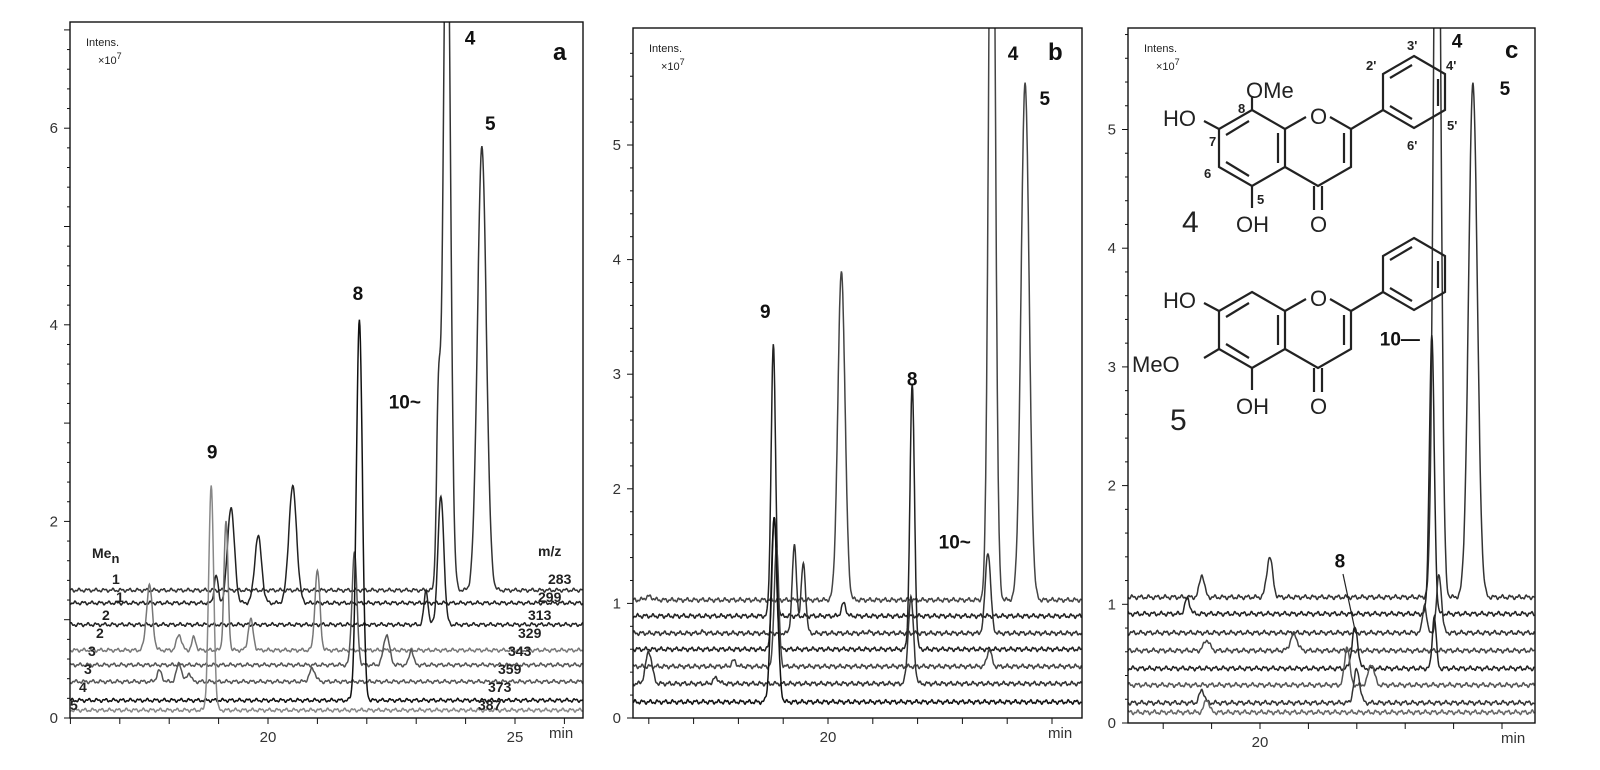 The width and height of the screenshot is (1600, 770). Describe the element at coordinates (1207, 173) in the screenshot. I see `pos-label: 6` at that location.